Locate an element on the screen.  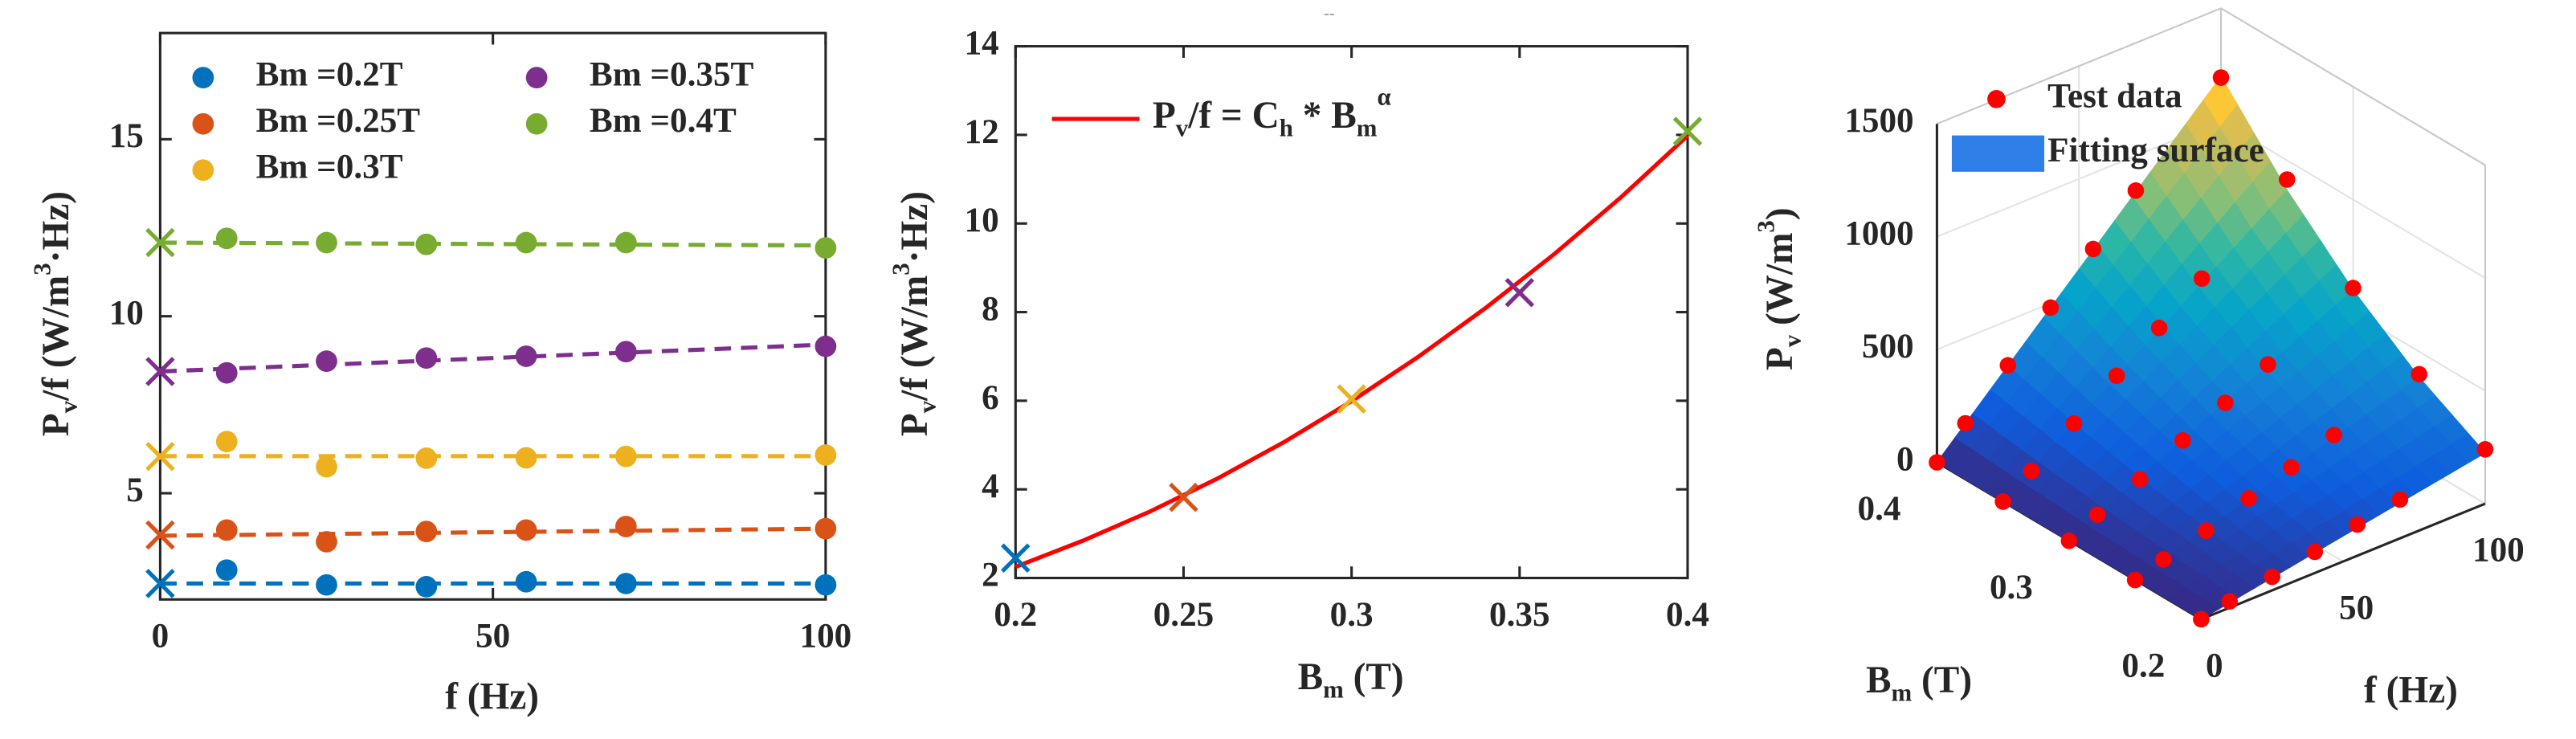
legend-label: Pv/f = Ch * Bmα is located at coordinates (1272, 112).